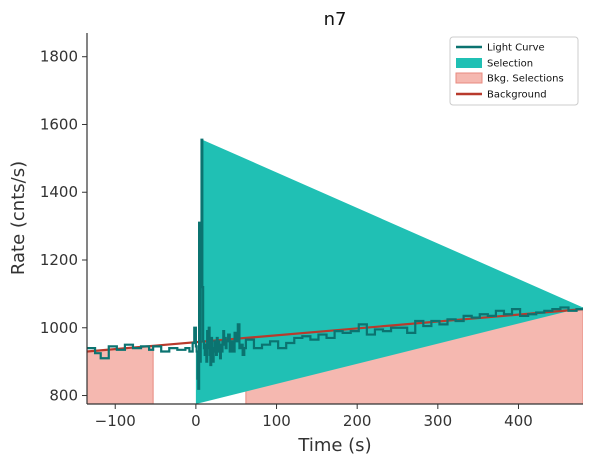 The image size is (592, 465). Describe the element at coordinates (517, 95) in the screenshot. I see `legend-label-background: Background` at that location.